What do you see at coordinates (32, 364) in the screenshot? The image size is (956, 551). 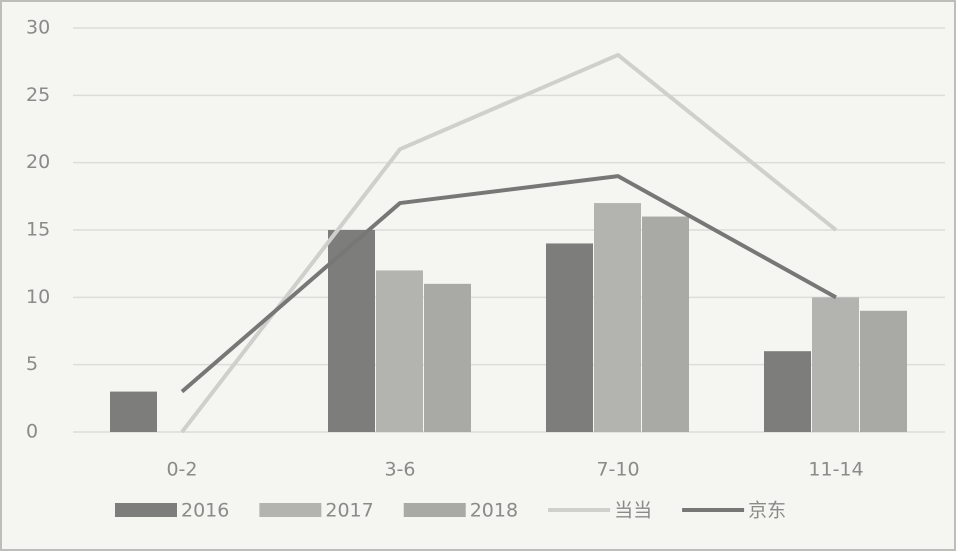 I see `y-tick-label: 5` at bounding box center [32, 364].